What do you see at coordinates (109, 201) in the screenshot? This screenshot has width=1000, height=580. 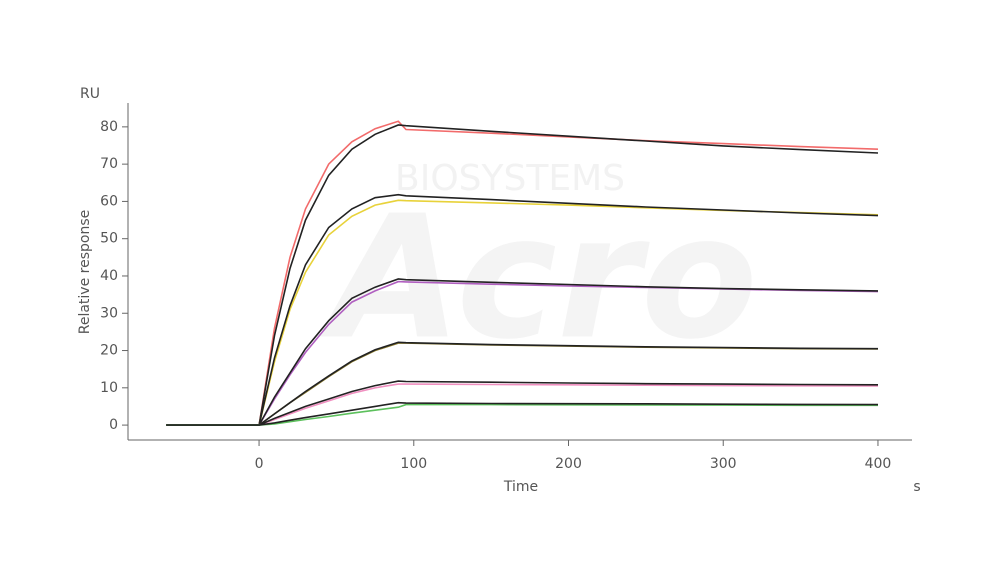 I see `y-tick-label: 60` at bounding box center [109, 201].